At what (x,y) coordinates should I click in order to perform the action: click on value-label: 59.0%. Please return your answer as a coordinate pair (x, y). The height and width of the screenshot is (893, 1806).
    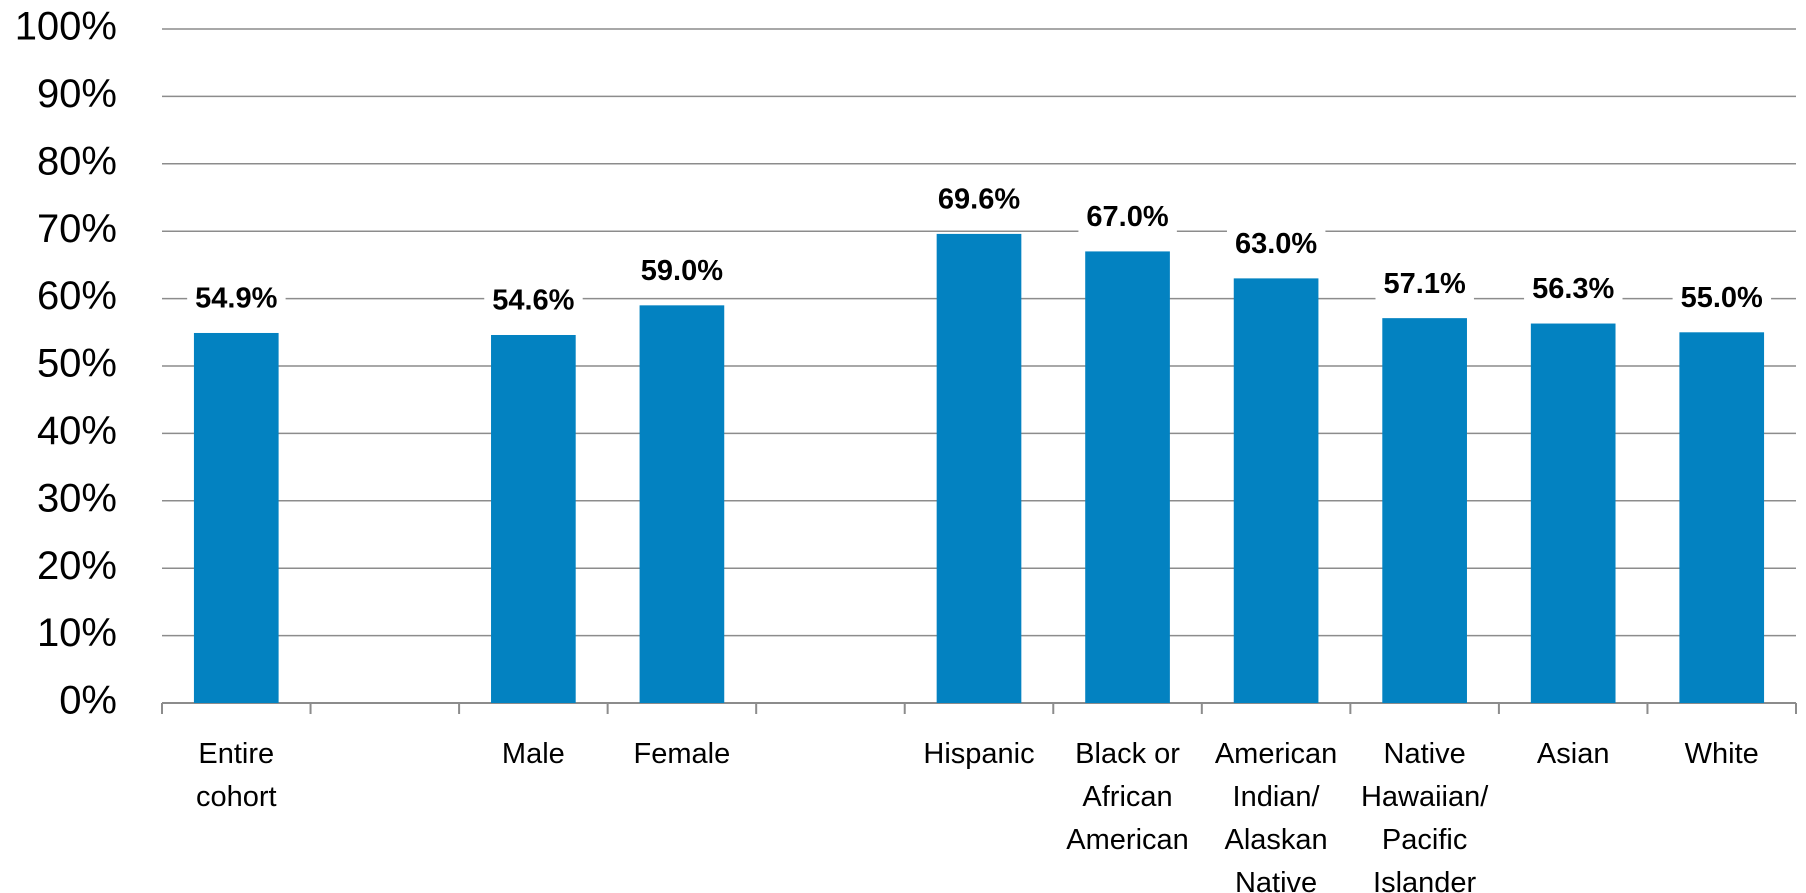
    Looking at the image, I should click on (682, 271).